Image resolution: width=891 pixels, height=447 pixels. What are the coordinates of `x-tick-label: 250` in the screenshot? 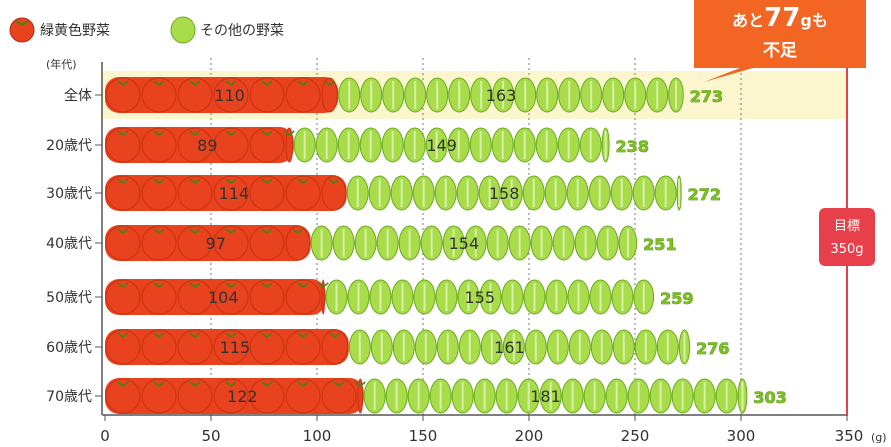 It's located at (635, 436).